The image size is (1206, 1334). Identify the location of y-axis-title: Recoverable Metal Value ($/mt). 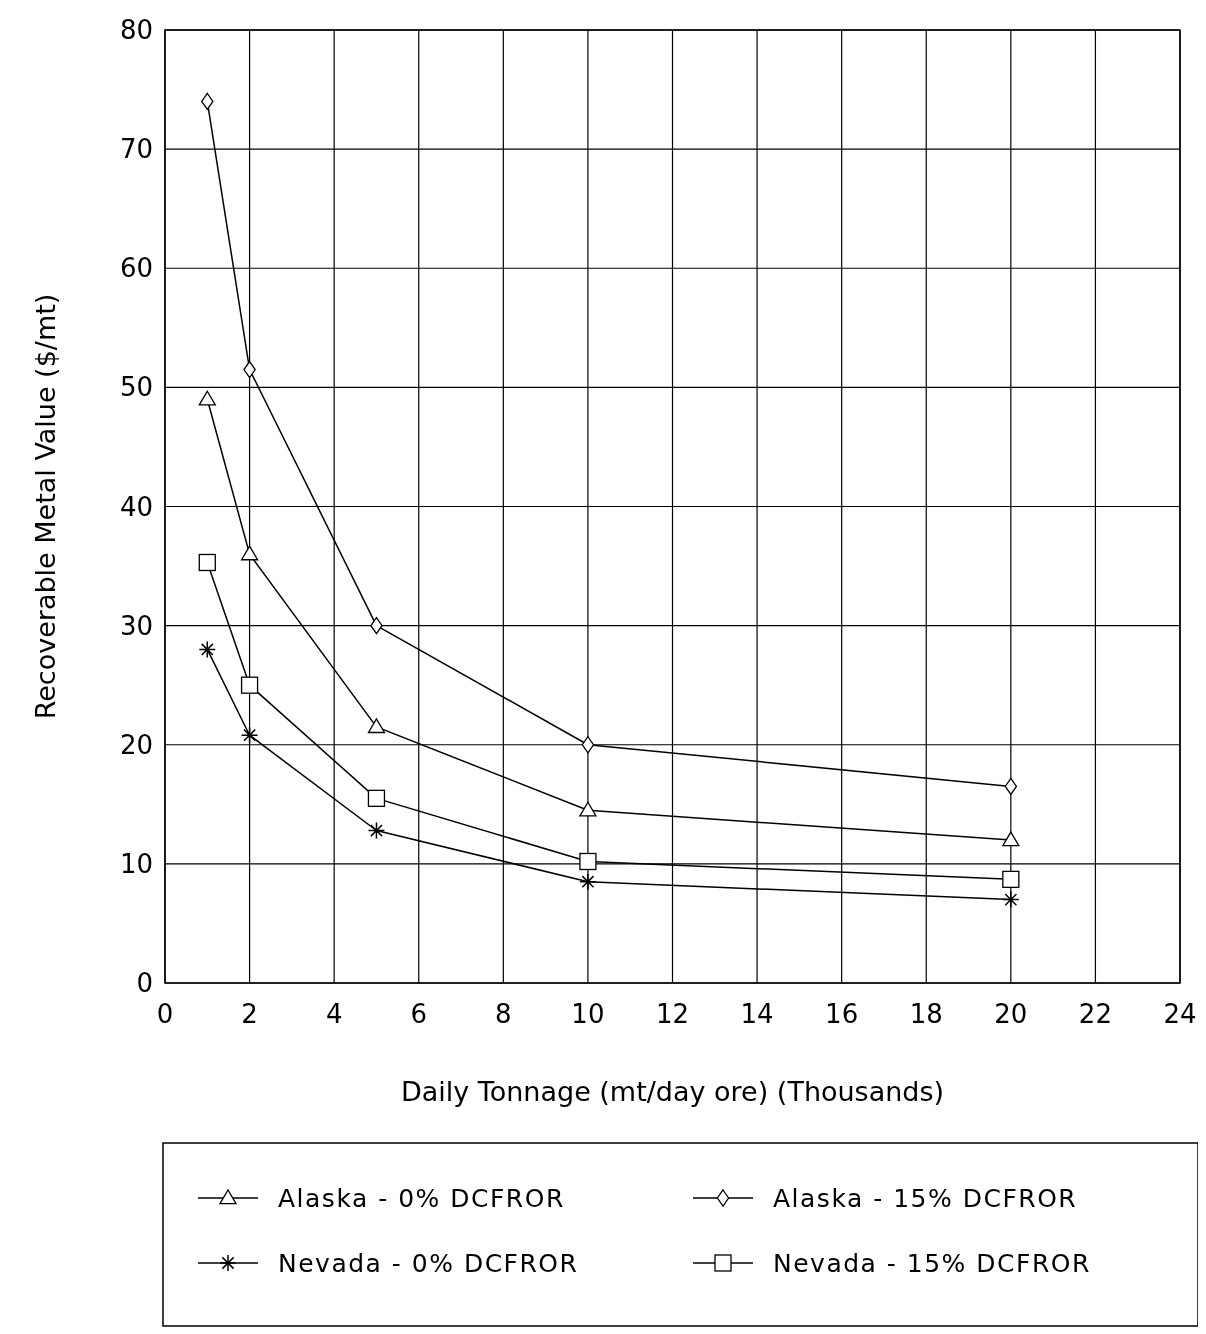
(45, 506).